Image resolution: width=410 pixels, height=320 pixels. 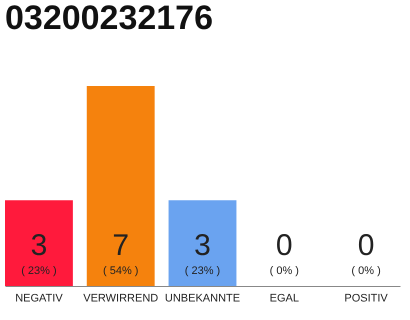 What do you see at coordinates (120, 298) in the screenshot?
I see `x-tick-label: VERWIRREND` at bounding box center [120, 298].